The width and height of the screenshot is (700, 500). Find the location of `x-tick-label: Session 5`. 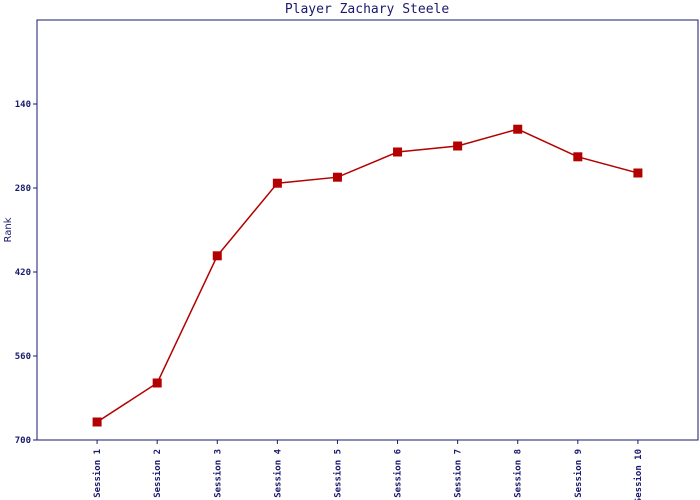

x-tick-label: Session 5 is located at coordinates (337, 473).